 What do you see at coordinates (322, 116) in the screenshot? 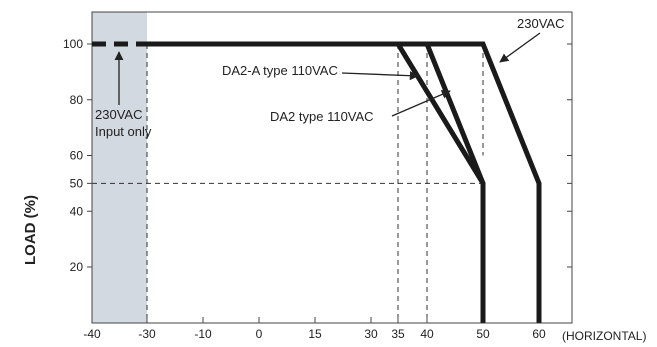
I see `annotation-label: DA2 type 110VAC` at bounding box center [322, 116].